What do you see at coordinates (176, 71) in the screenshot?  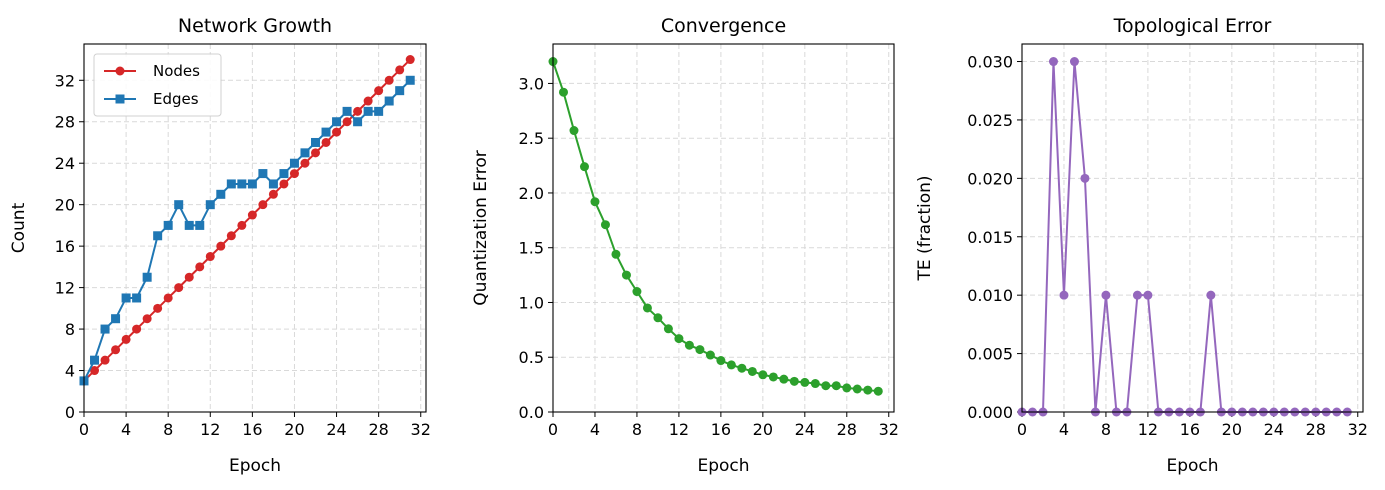 I see `legend-label: Nodes` at bounding box center [176, 71].